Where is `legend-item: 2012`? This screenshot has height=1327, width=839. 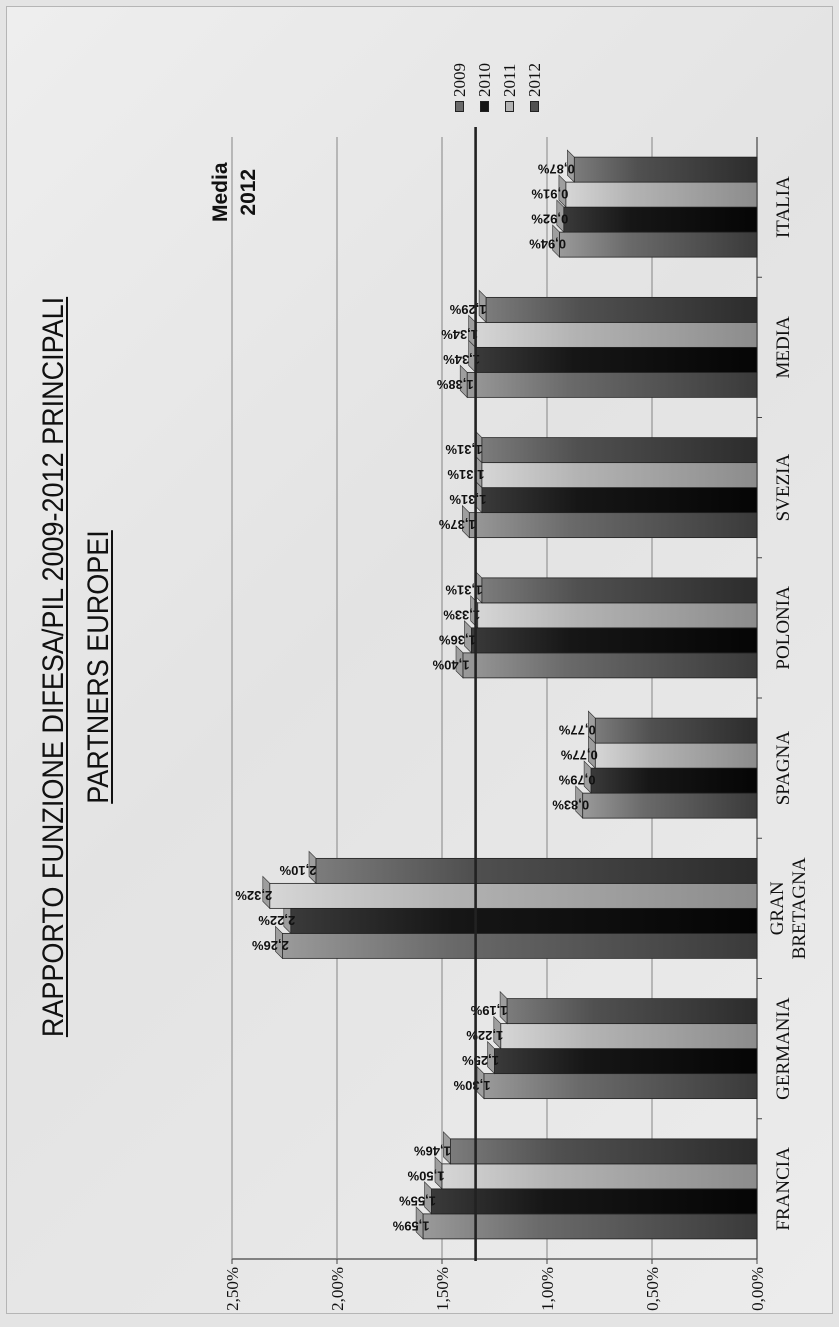 legend-item: 2012 is located at coordinates (534, 87).